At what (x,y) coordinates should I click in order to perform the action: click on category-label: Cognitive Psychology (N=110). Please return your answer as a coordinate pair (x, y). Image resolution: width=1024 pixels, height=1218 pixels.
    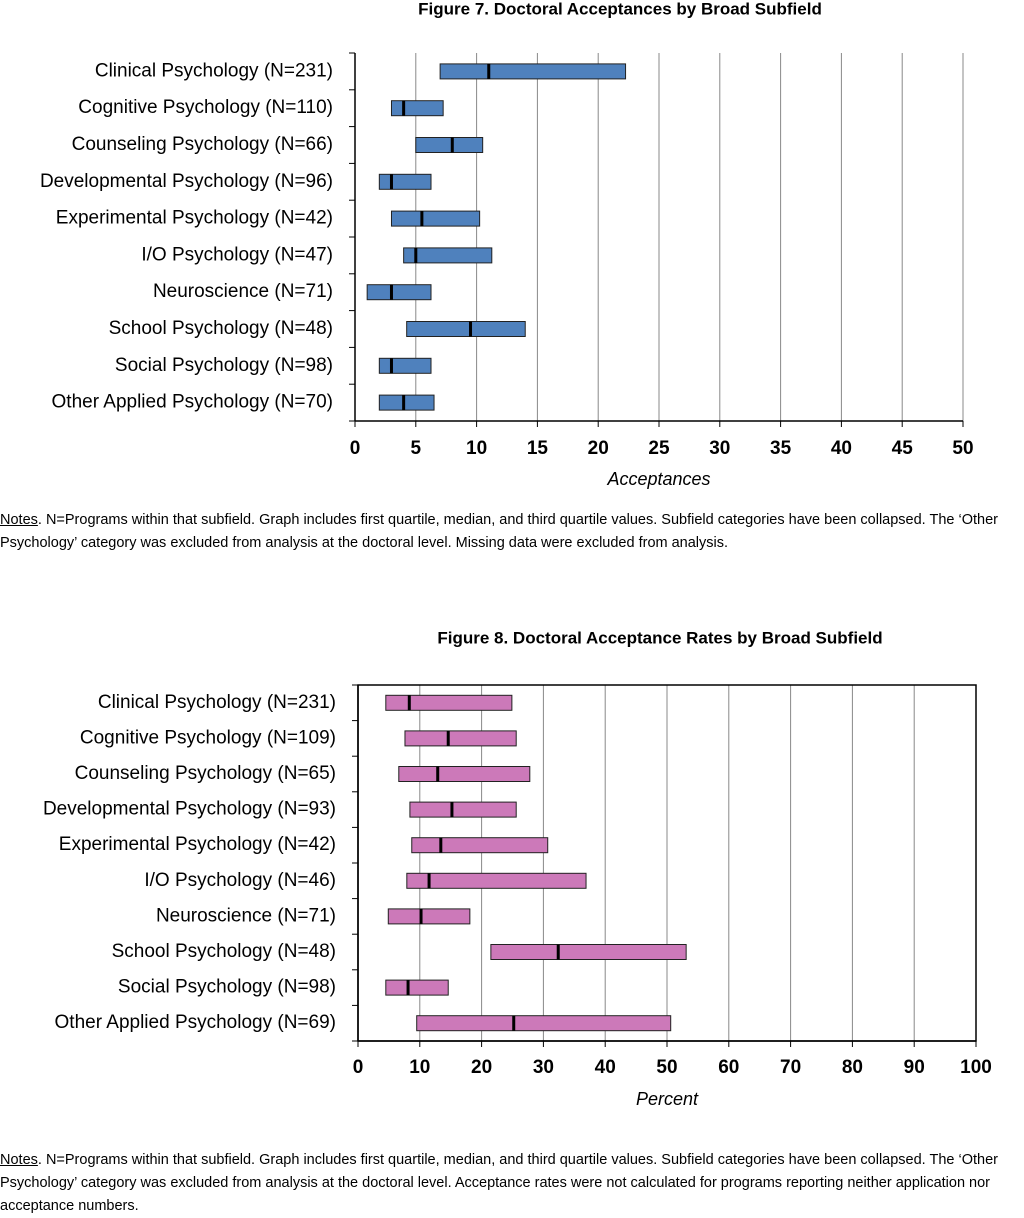
    Looking at the image, I should click on (205, 107).